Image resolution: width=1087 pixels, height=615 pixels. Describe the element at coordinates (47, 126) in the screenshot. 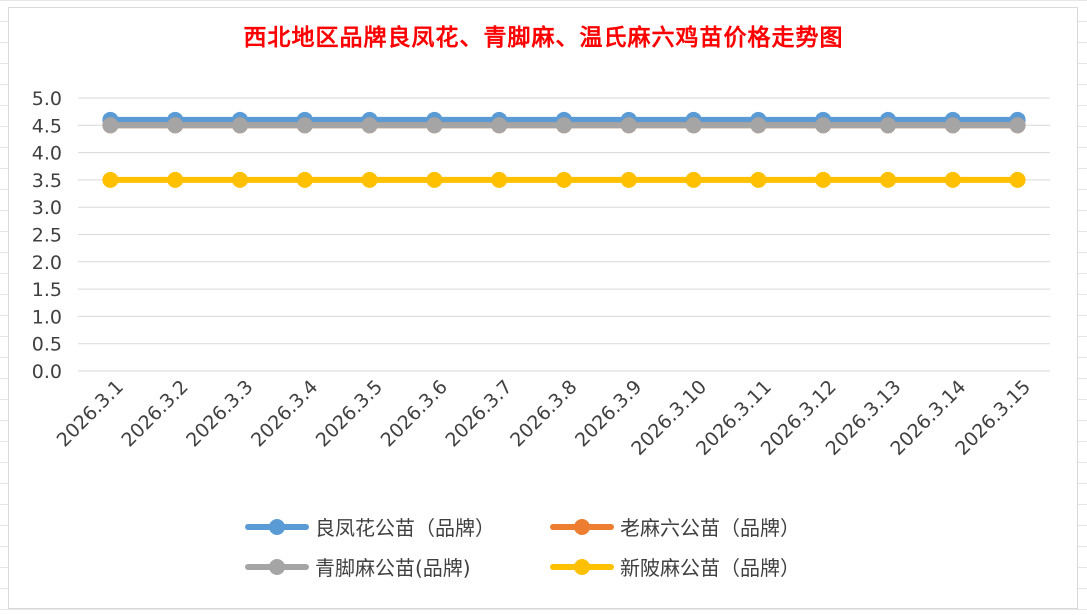

I see `y-tick-label: 4.5` at that location.